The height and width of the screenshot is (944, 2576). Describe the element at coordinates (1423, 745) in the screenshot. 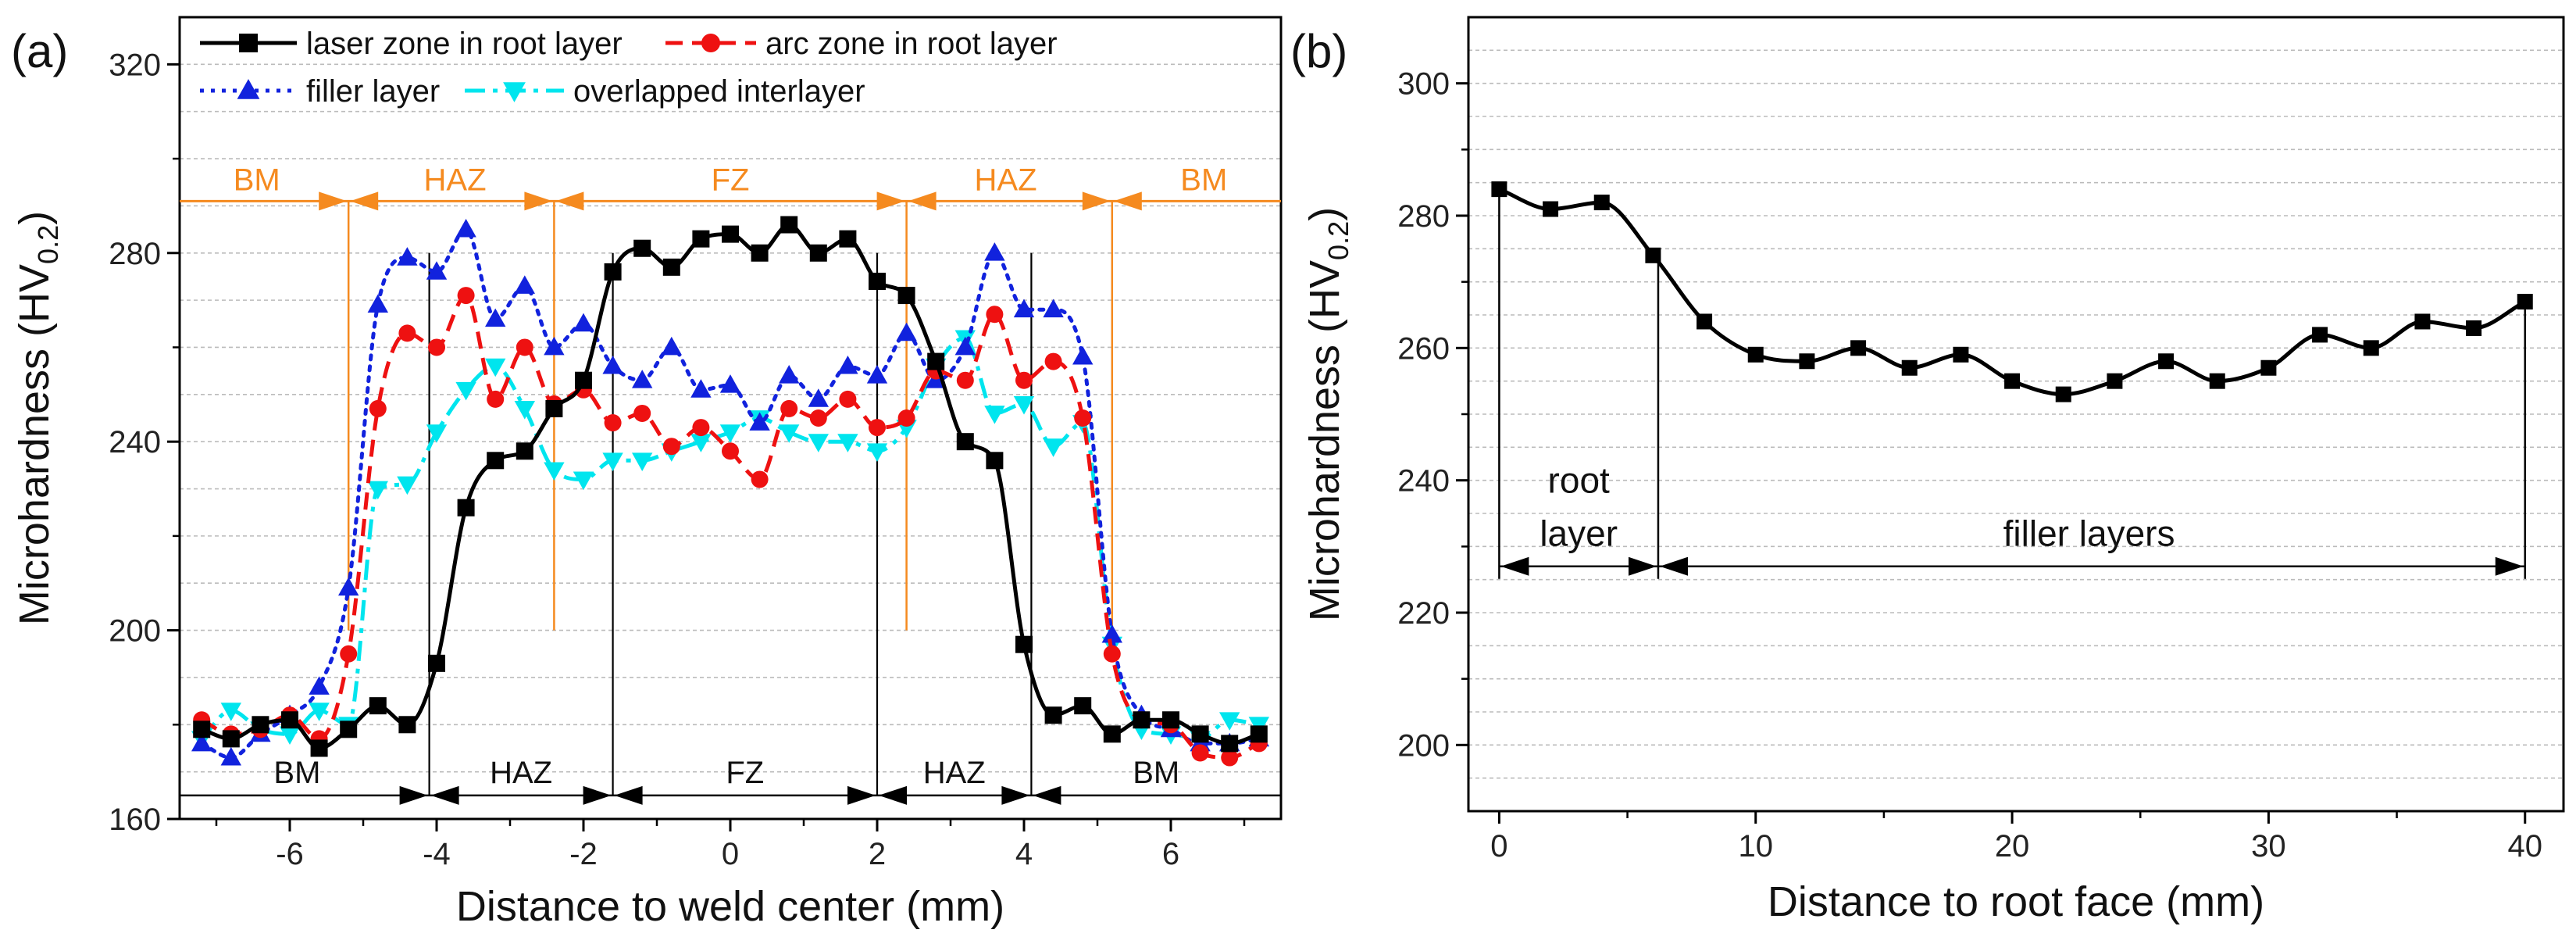

I see `y-tick-label: 200` at that location.